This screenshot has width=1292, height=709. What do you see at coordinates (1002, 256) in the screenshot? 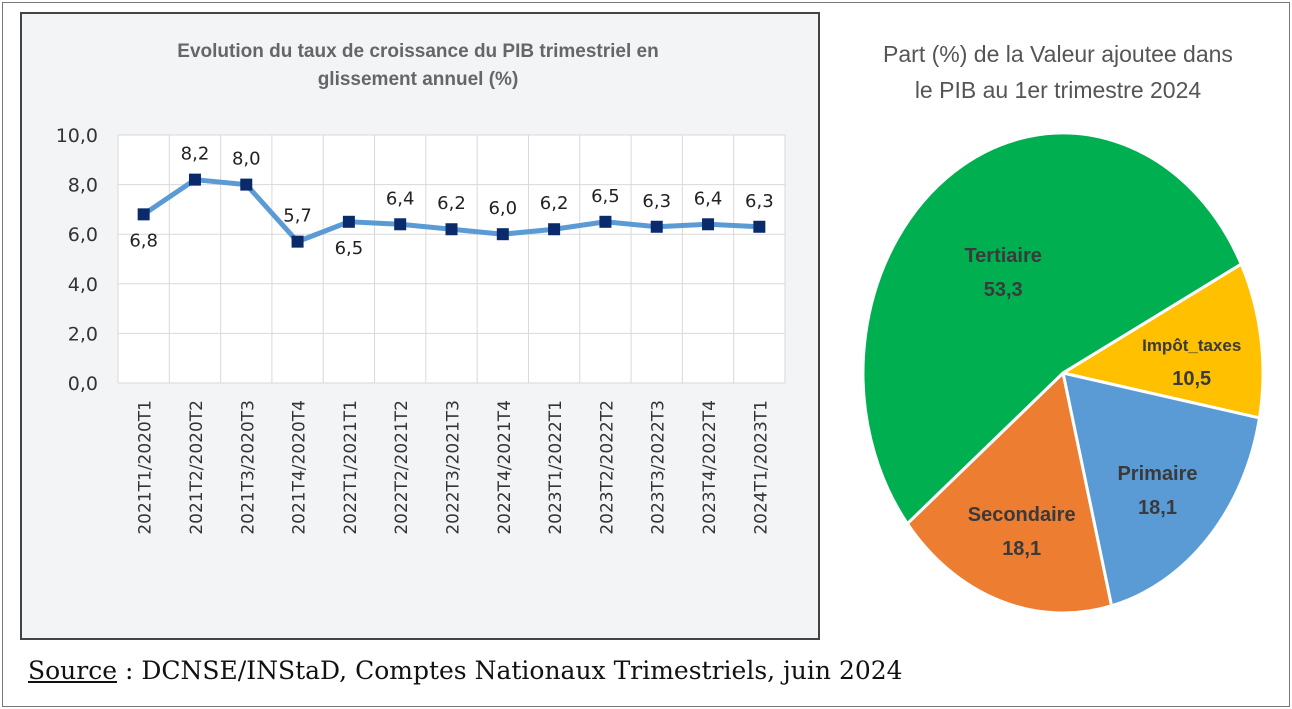
I see `pie-slice-label: Tertiaire` at bounding box center [1002, 256].